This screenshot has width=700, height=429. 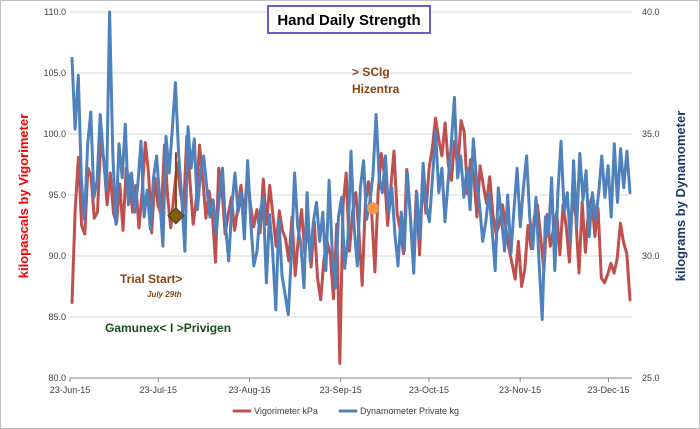 What do you see at coordinates (176, 216) in the screenshot?
I see `trial-start-marker` at bounding box center [176, 216].